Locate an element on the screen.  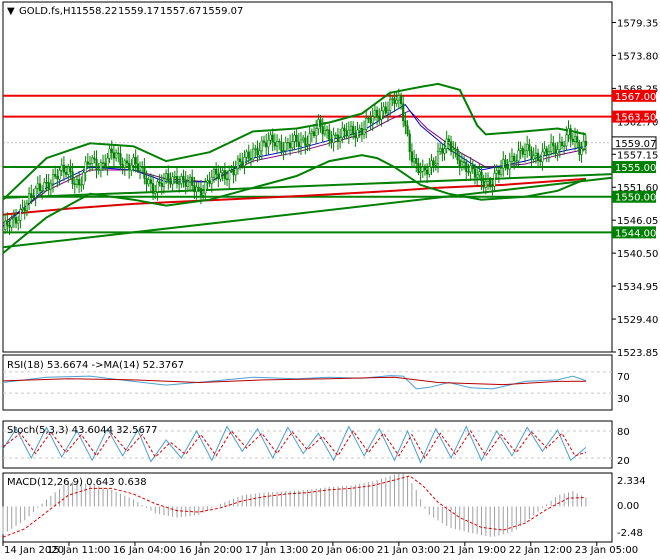
level-tag-label: 1567.00 is located at coordinates (635, 97).